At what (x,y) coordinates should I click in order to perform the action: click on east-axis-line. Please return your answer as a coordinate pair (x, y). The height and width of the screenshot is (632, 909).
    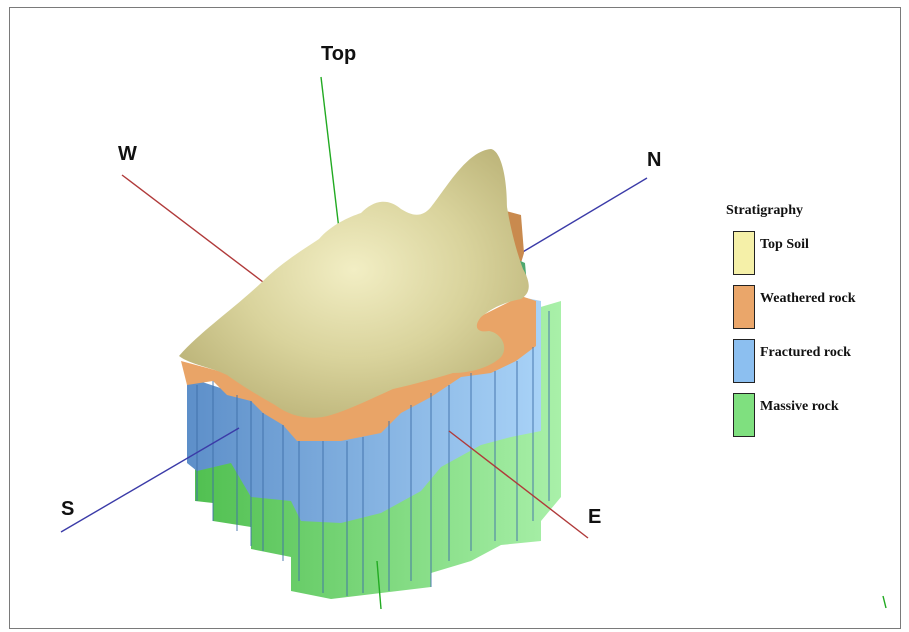
    Looking at the image, I should click on (518, 484).